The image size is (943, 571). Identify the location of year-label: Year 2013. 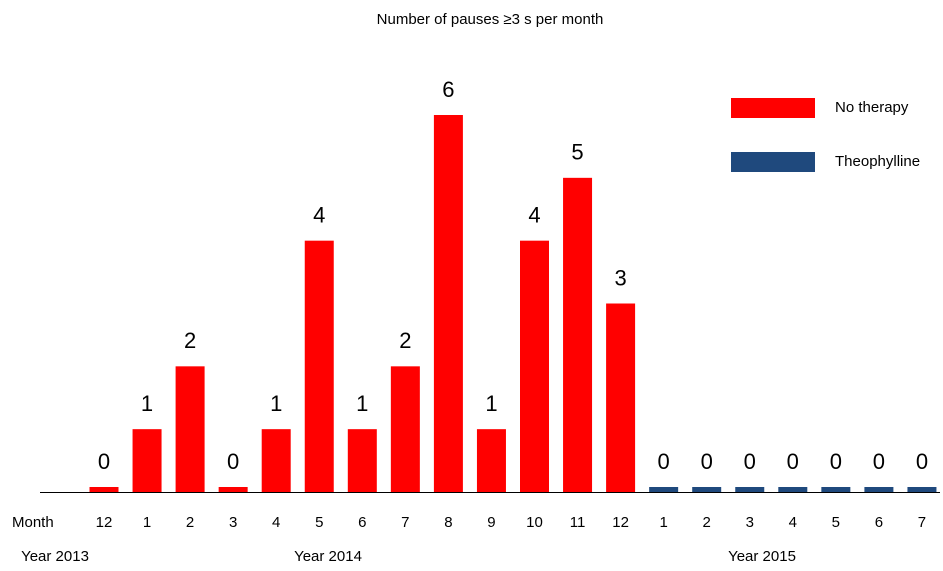
(55, 556).